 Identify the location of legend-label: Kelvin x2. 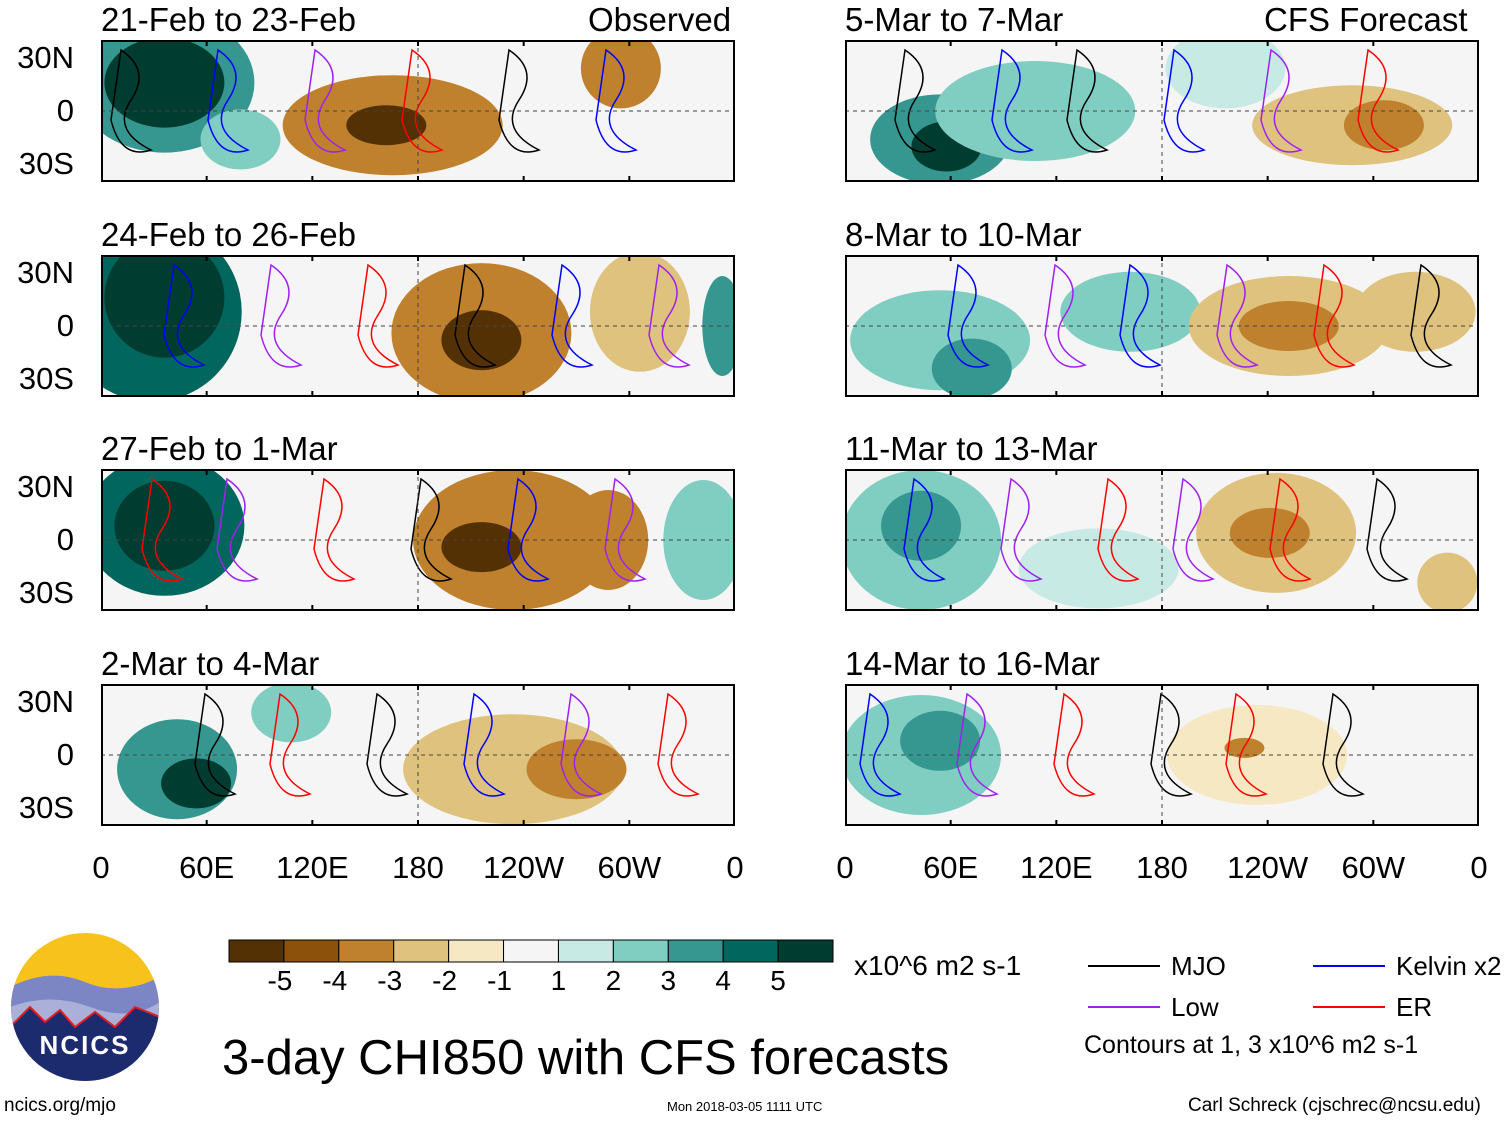
(1449, 966).